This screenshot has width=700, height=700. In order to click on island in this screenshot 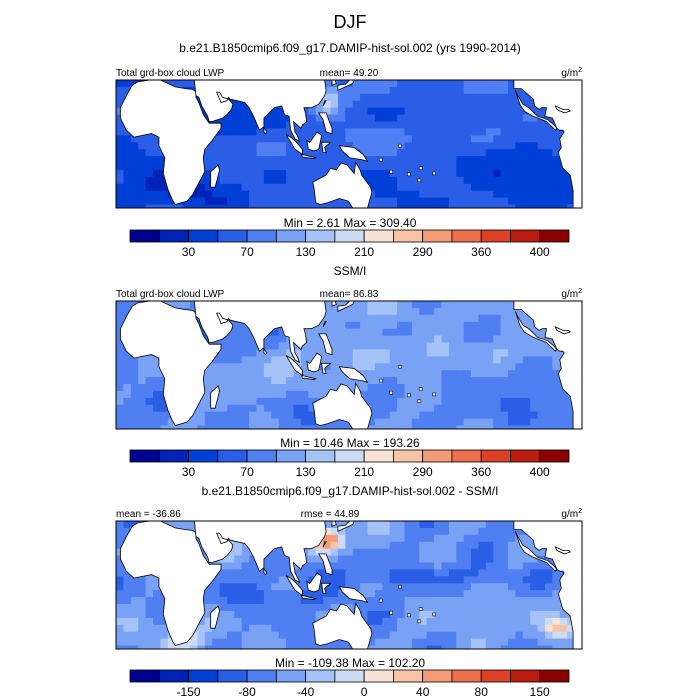, I will do `click(380, 380)`.